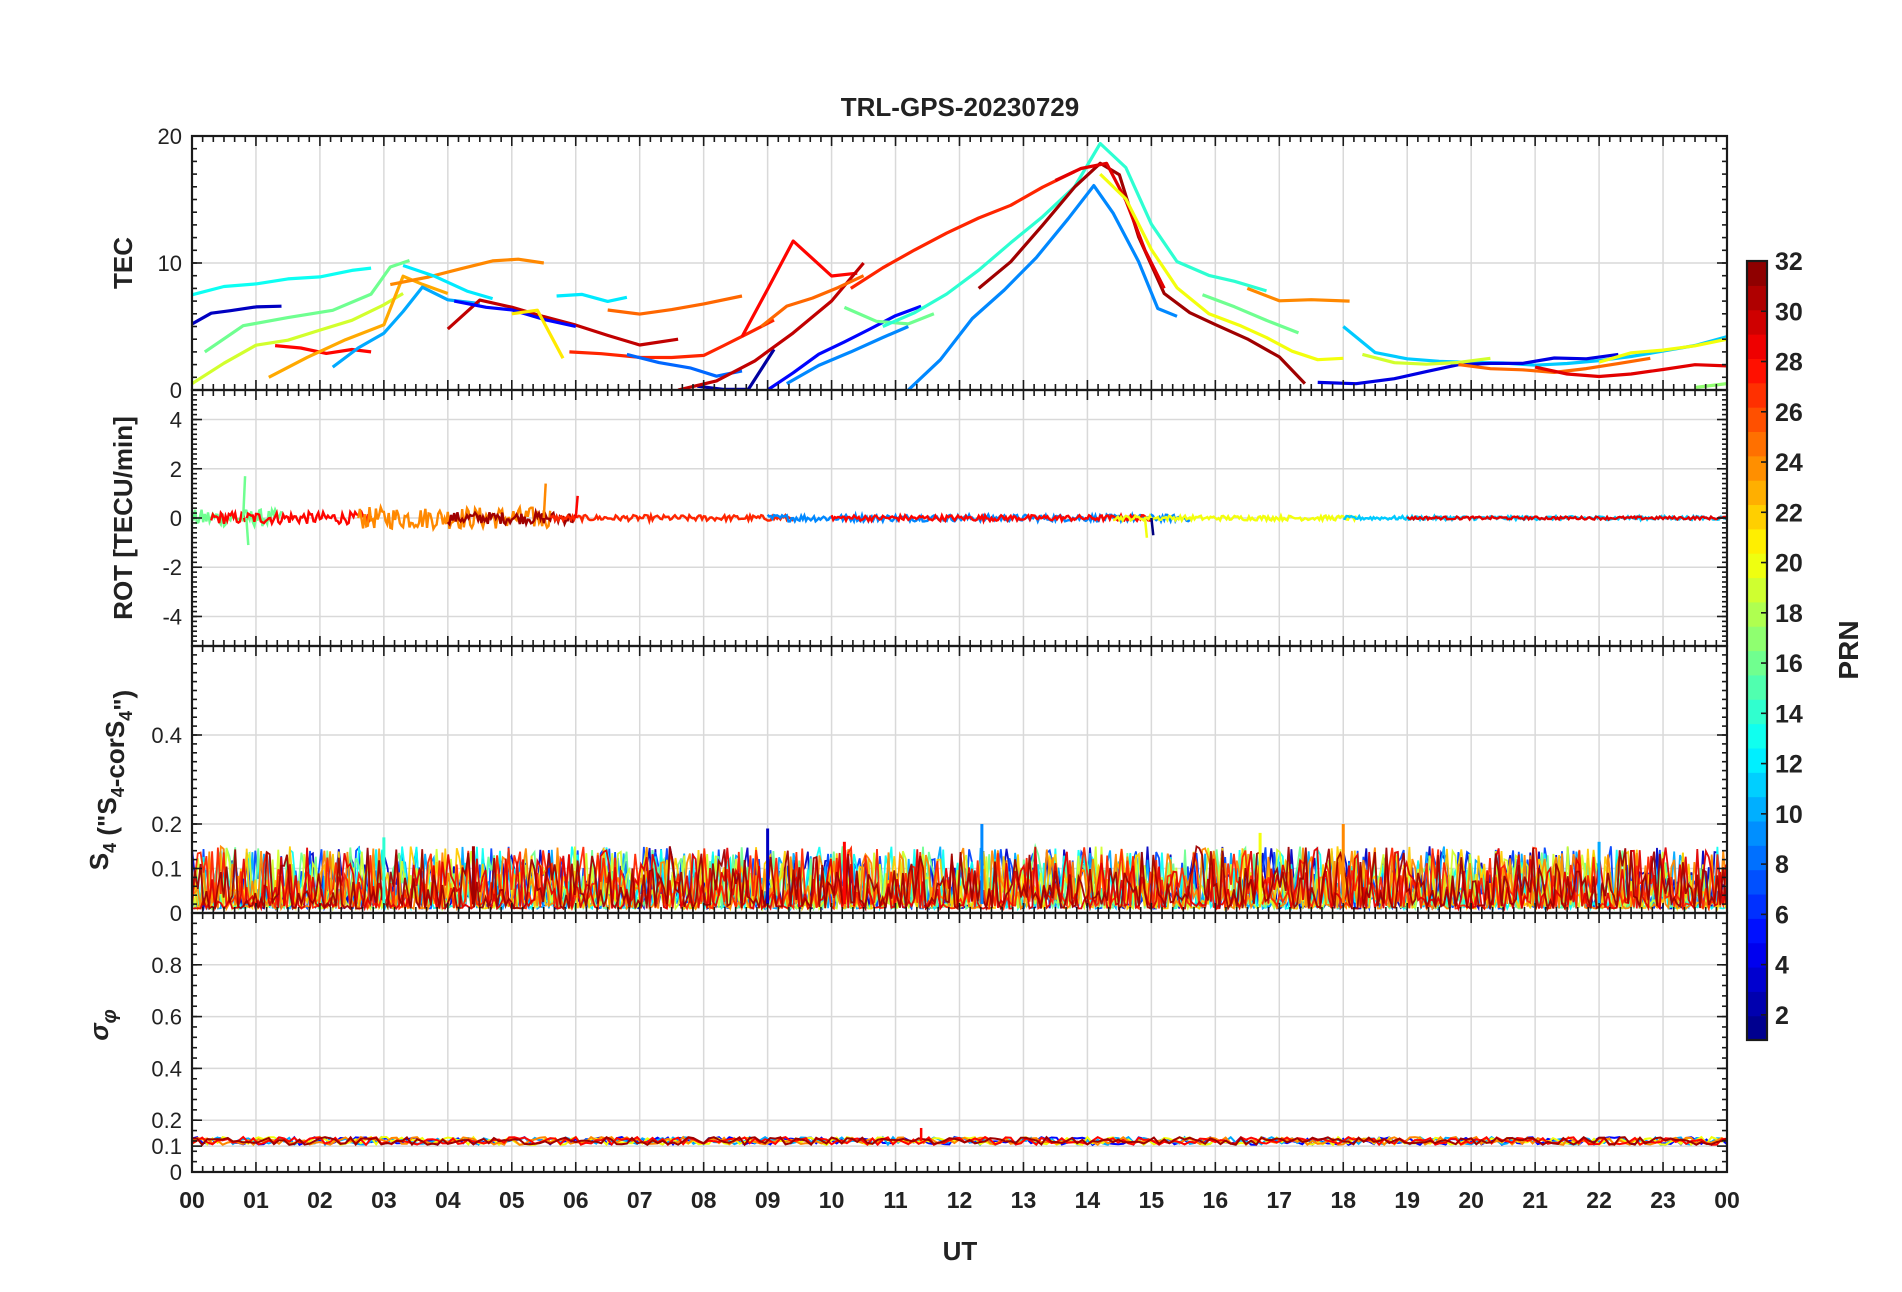 Image resolution: width=1902 pixels, height=1292 pixels. I want to click on colorbar-frame, so click(1757, 650).